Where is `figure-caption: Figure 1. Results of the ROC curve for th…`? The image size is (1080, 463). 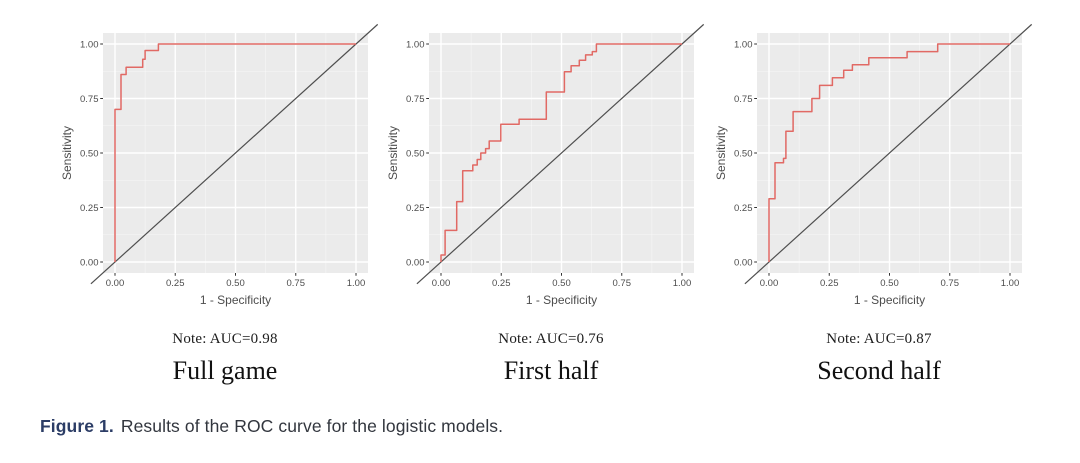
figure-caption: Figure 1. Results of the ROC curve for th… is located at coordinates (271, 426).